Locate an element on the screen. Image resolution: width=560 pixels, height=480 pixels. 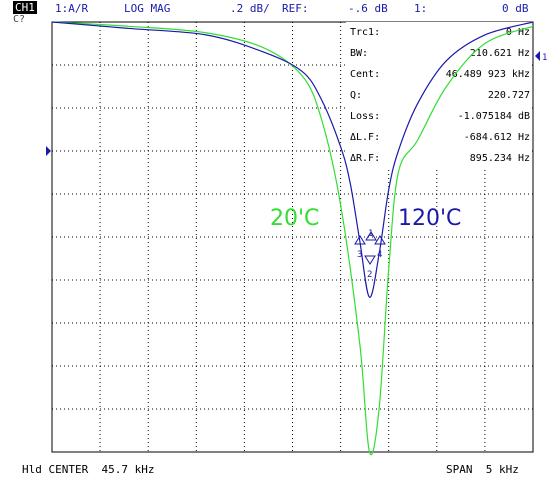
marker-value: 0 dB is located at coordinates (515, 8).